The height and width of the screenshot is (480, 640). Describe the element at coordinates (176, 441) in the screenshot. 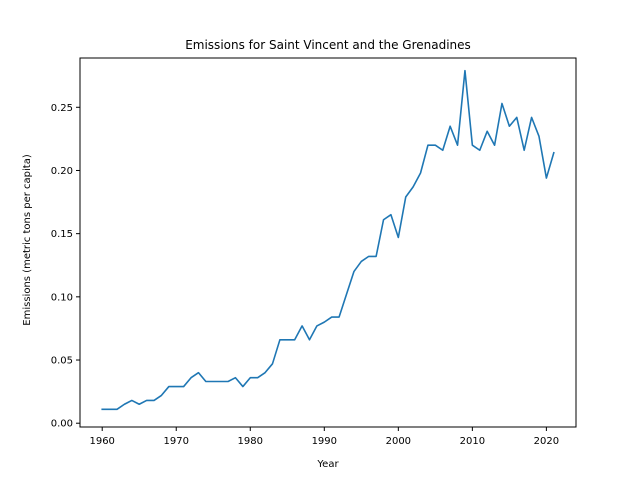

I see `x-tick-label: 1970` at that location.